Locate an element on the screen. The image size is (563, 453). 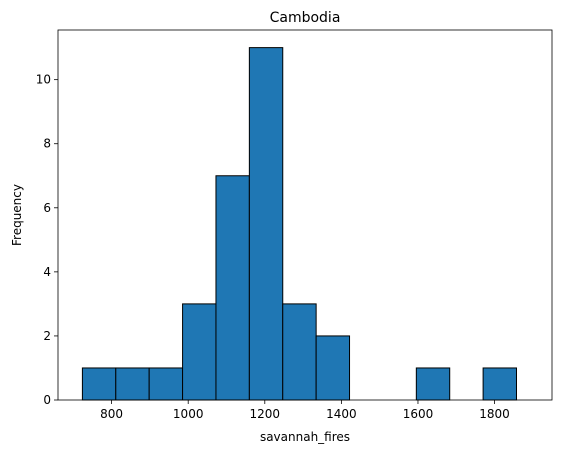
y-axis-label: Frequency is located at coordinates (17, 215).